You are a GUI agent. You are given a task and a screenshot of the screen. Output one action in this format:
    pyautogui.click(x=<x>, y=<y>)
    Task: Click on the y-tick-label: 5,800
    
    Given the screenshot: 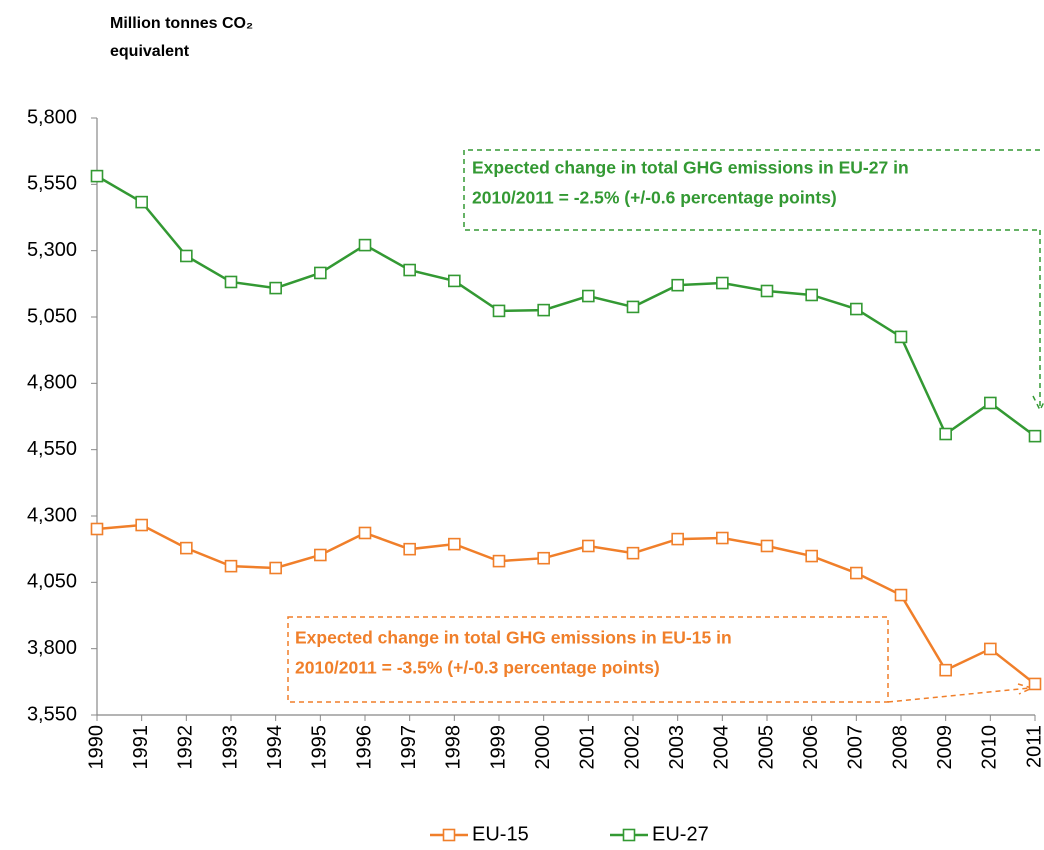 What is the action you would take?
    pyautogui.click(x=52, y=117)
    